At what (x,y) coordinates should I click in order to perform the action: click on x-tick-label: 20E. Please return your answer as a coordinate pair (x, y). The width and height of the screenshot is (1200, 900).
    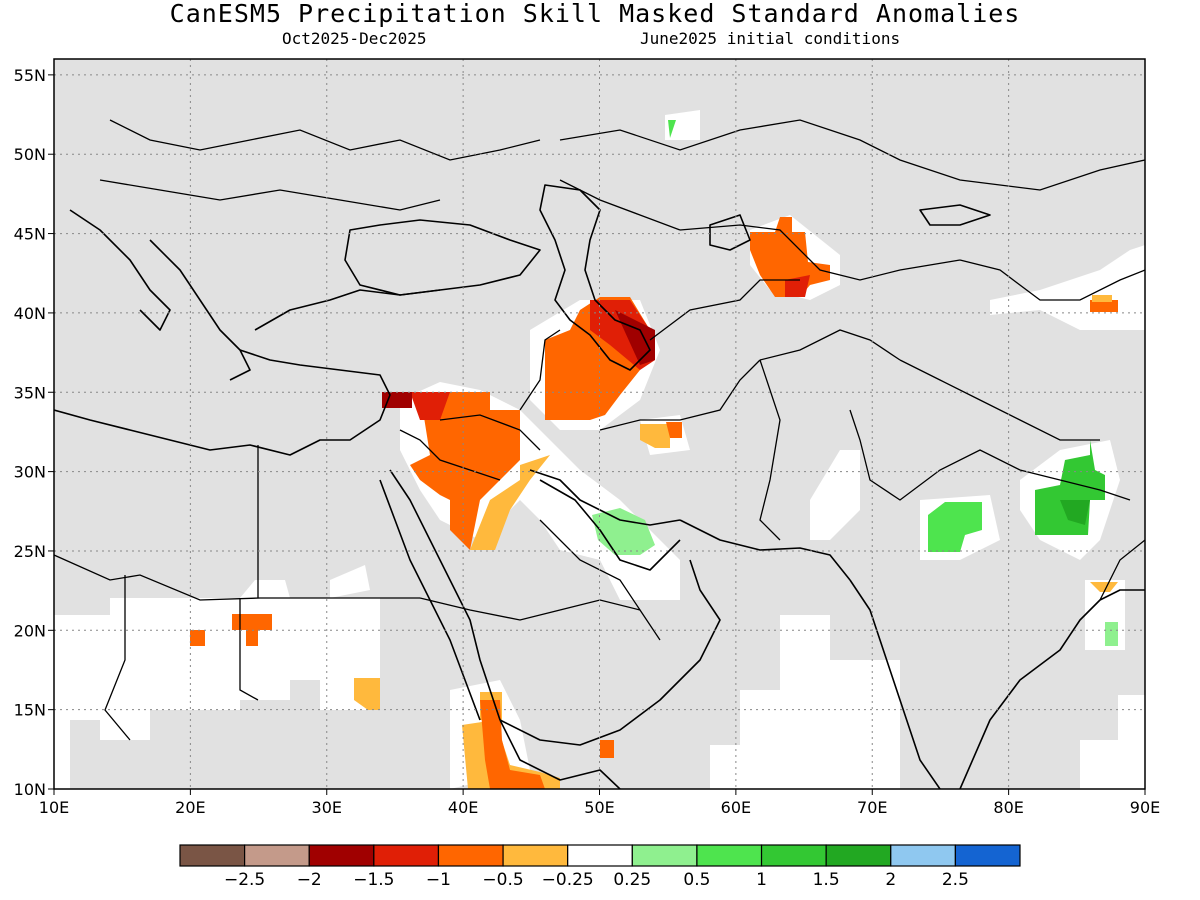
    Looking at the image, I should click on (190, 807).